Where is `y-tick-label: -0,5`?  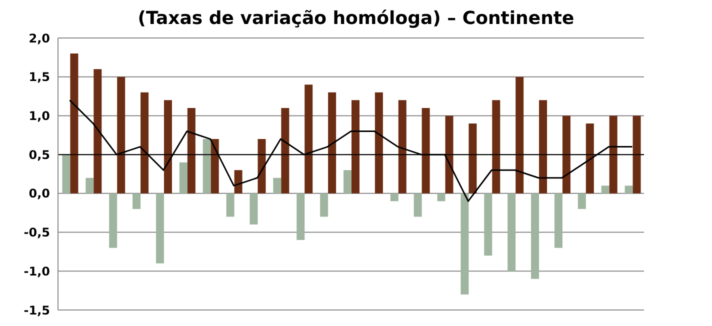 y-tick-label: -0,5 is located at coordinates (37, 233).